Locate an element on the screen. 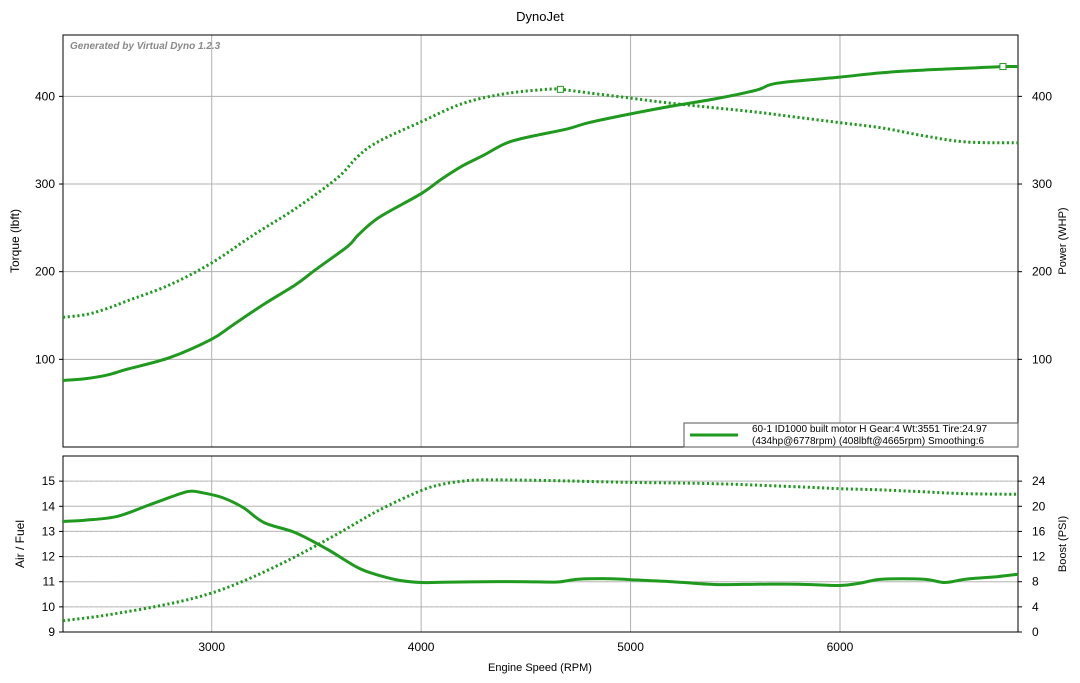  y-axis-label-airfuel: Air / Fuel is located at coordinates (20, 544).